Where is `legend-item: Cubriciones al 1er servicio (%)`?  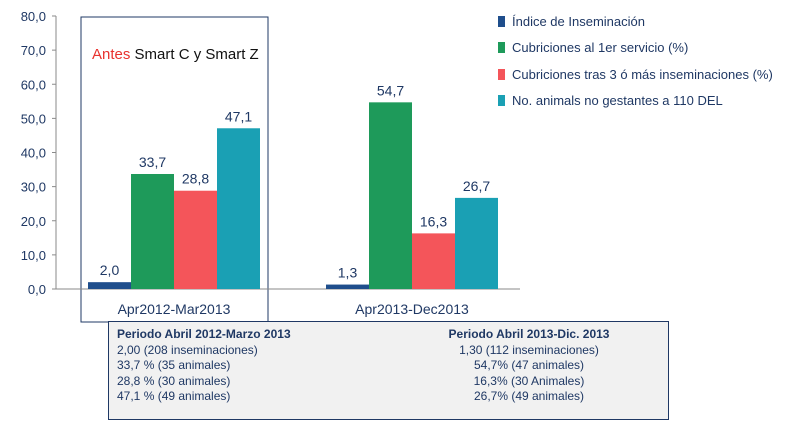
legend-item: Cubriciones al 1er servicio (%) is located at coordinates (635, 48).